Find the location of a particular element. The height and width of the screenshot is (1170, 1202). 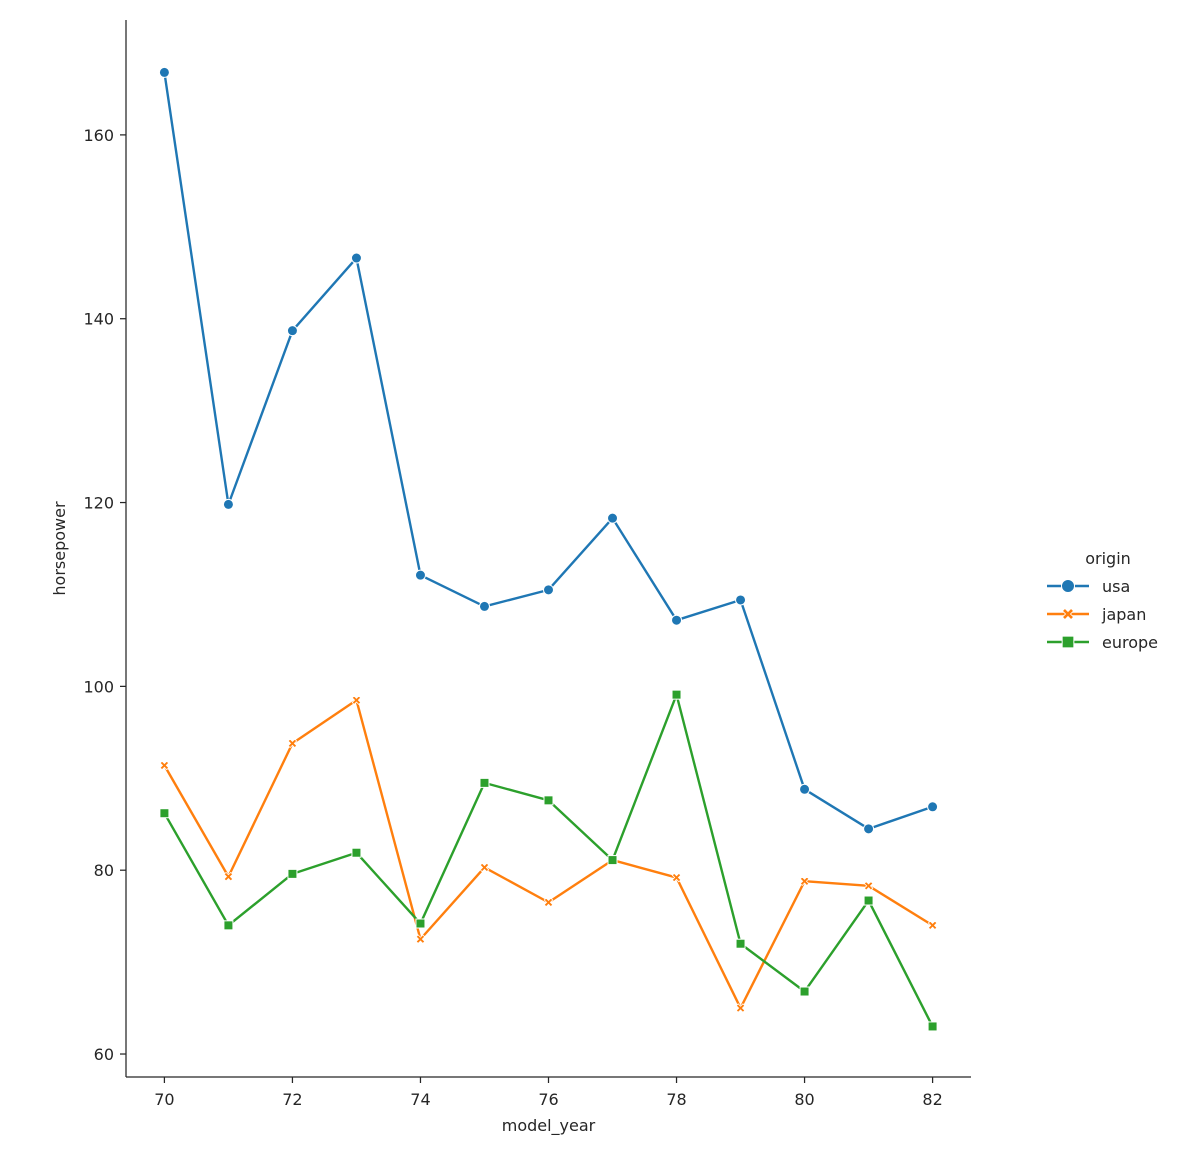

x-tick-label: 78 is located at coordinates (676, 1099).